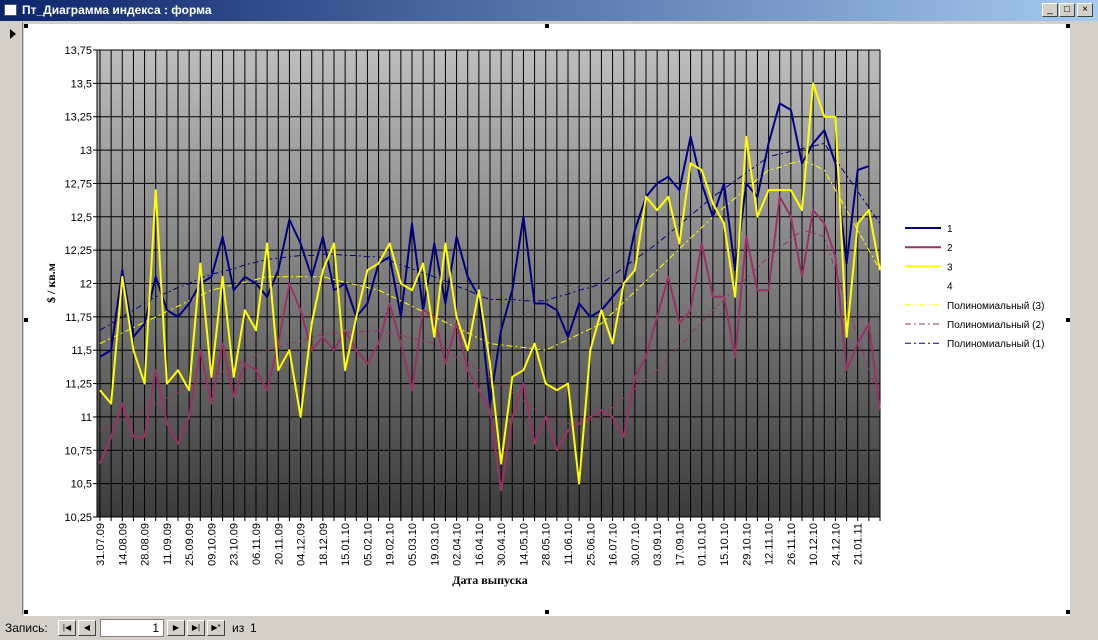 The image size is (1098, 640). I want to click on x-tick-label: 10.12.10, so click(814, 544).